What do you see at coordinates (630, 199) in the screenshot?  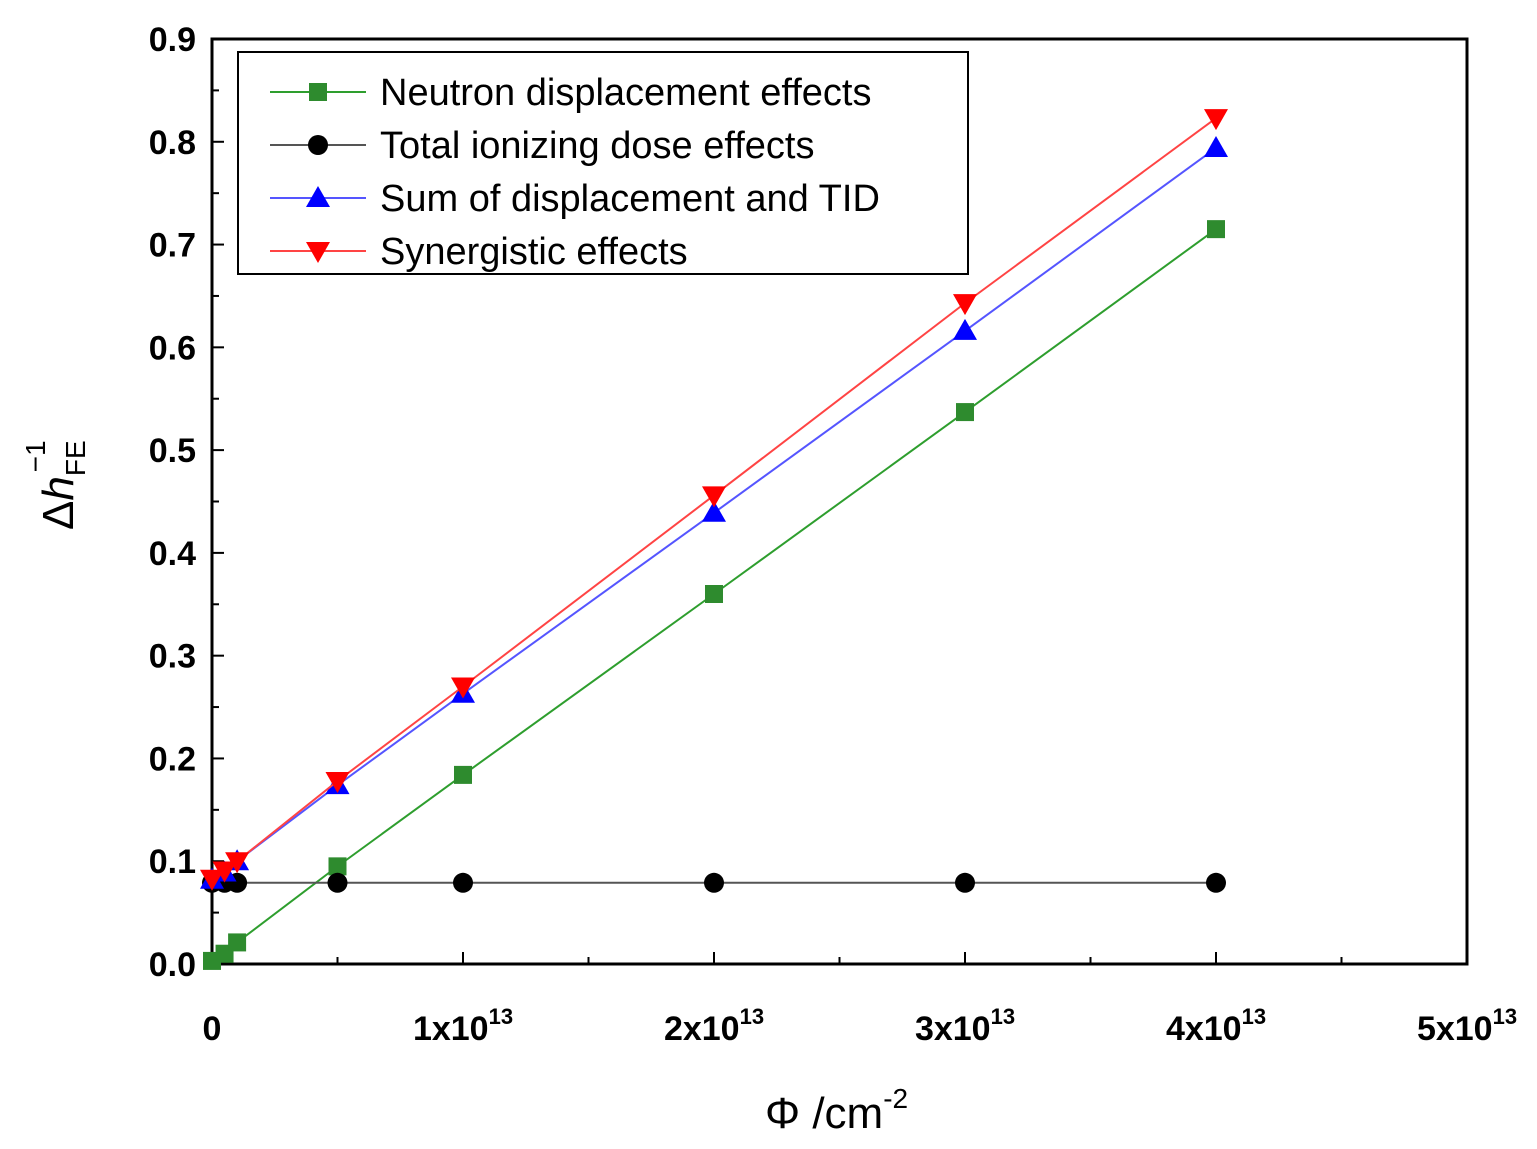 I see `legend-label: Sum of displacement and TID` at bounding box center [630, 199].